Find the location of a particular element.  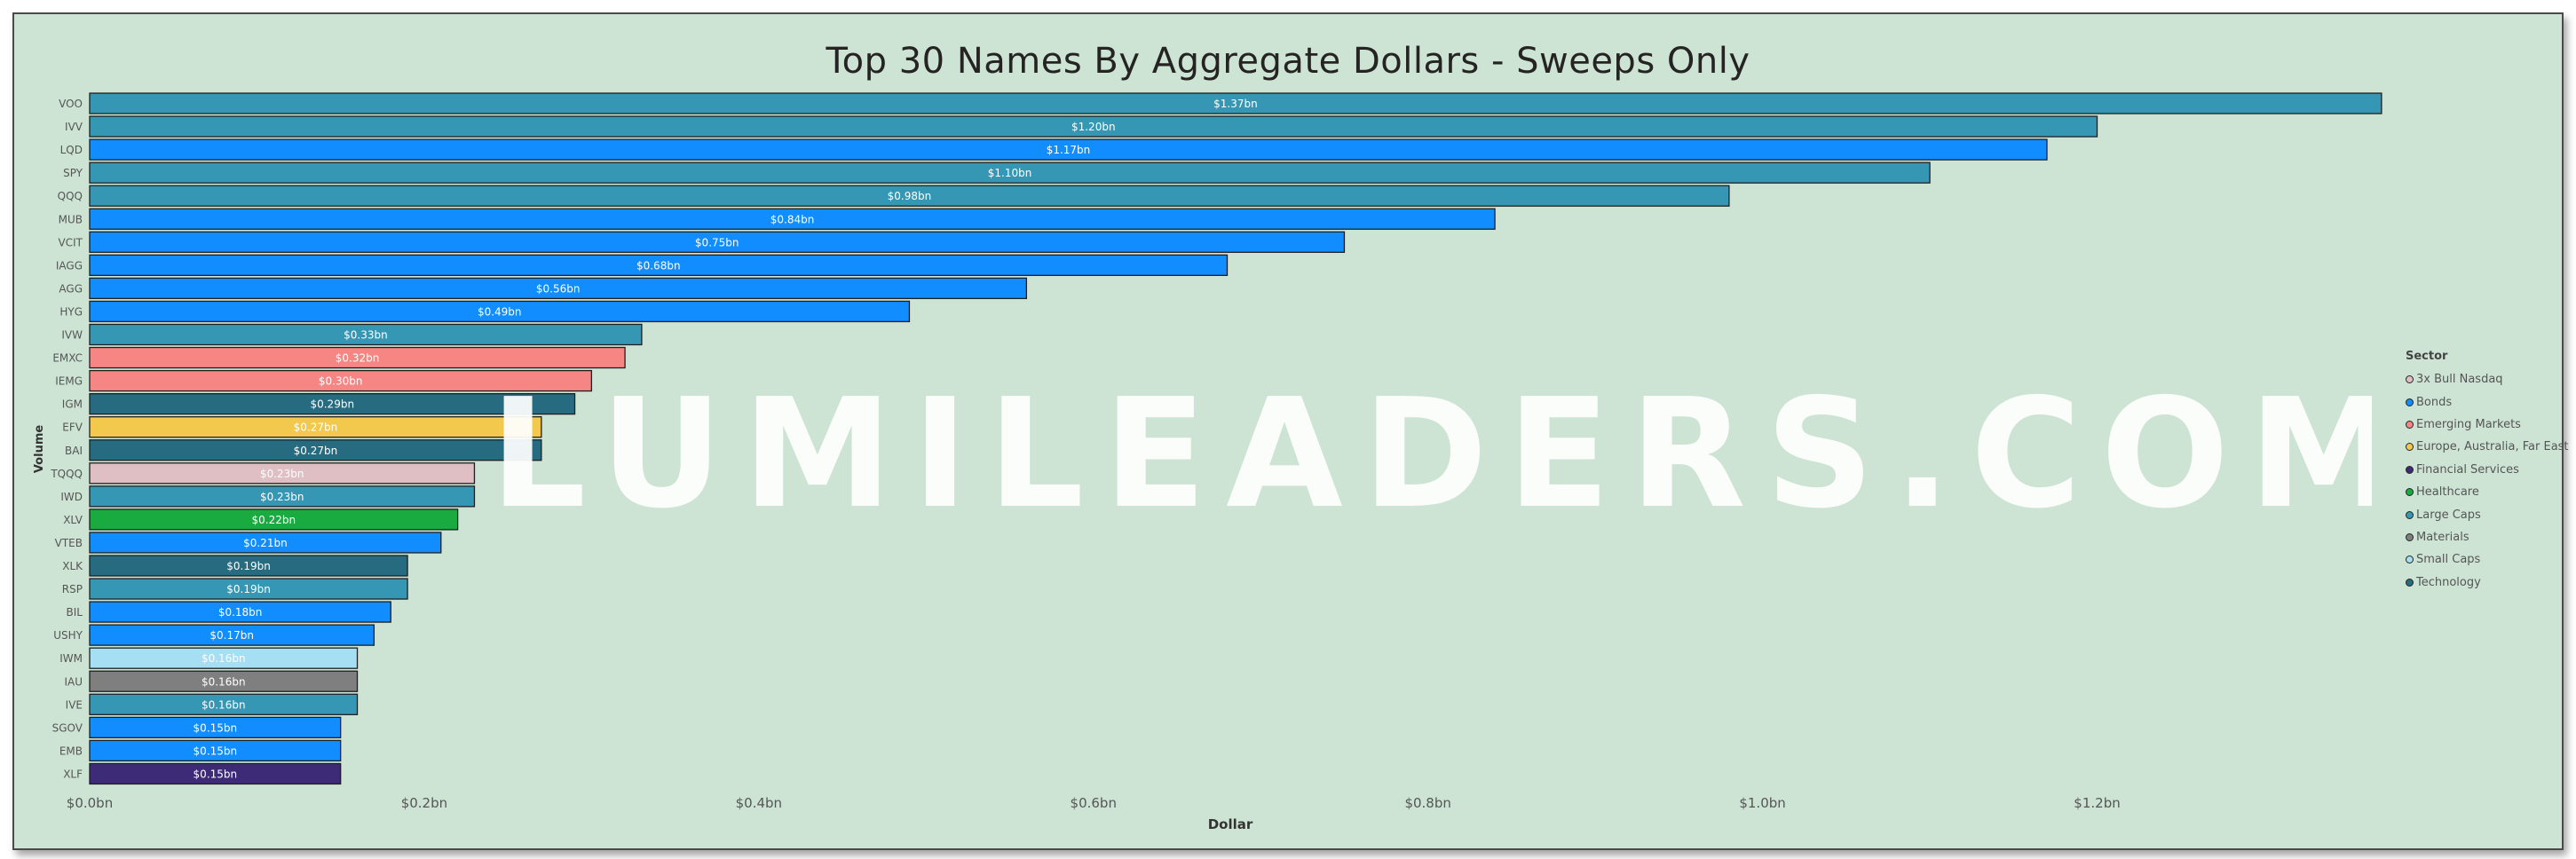

bar-ivv is located at coordinates (1093, 126).